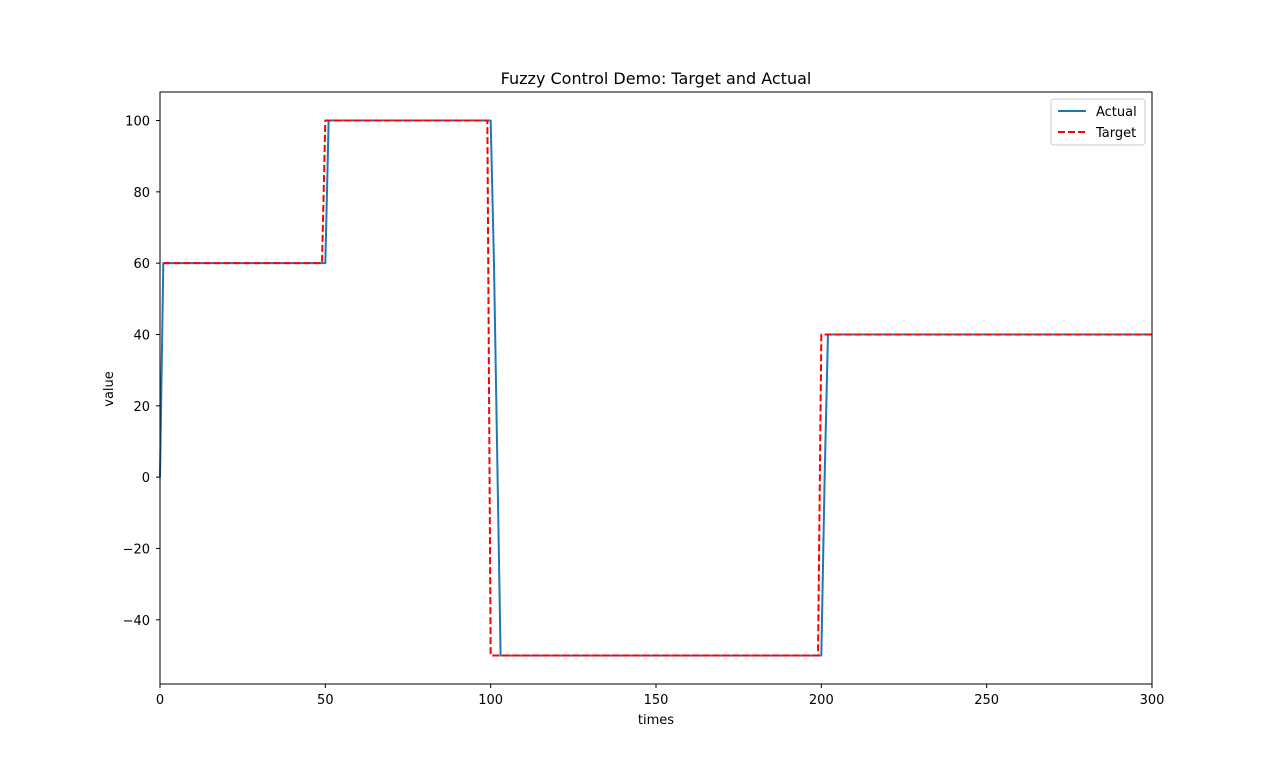  I want to click on y-tick-label: 60, so click(141, 264).